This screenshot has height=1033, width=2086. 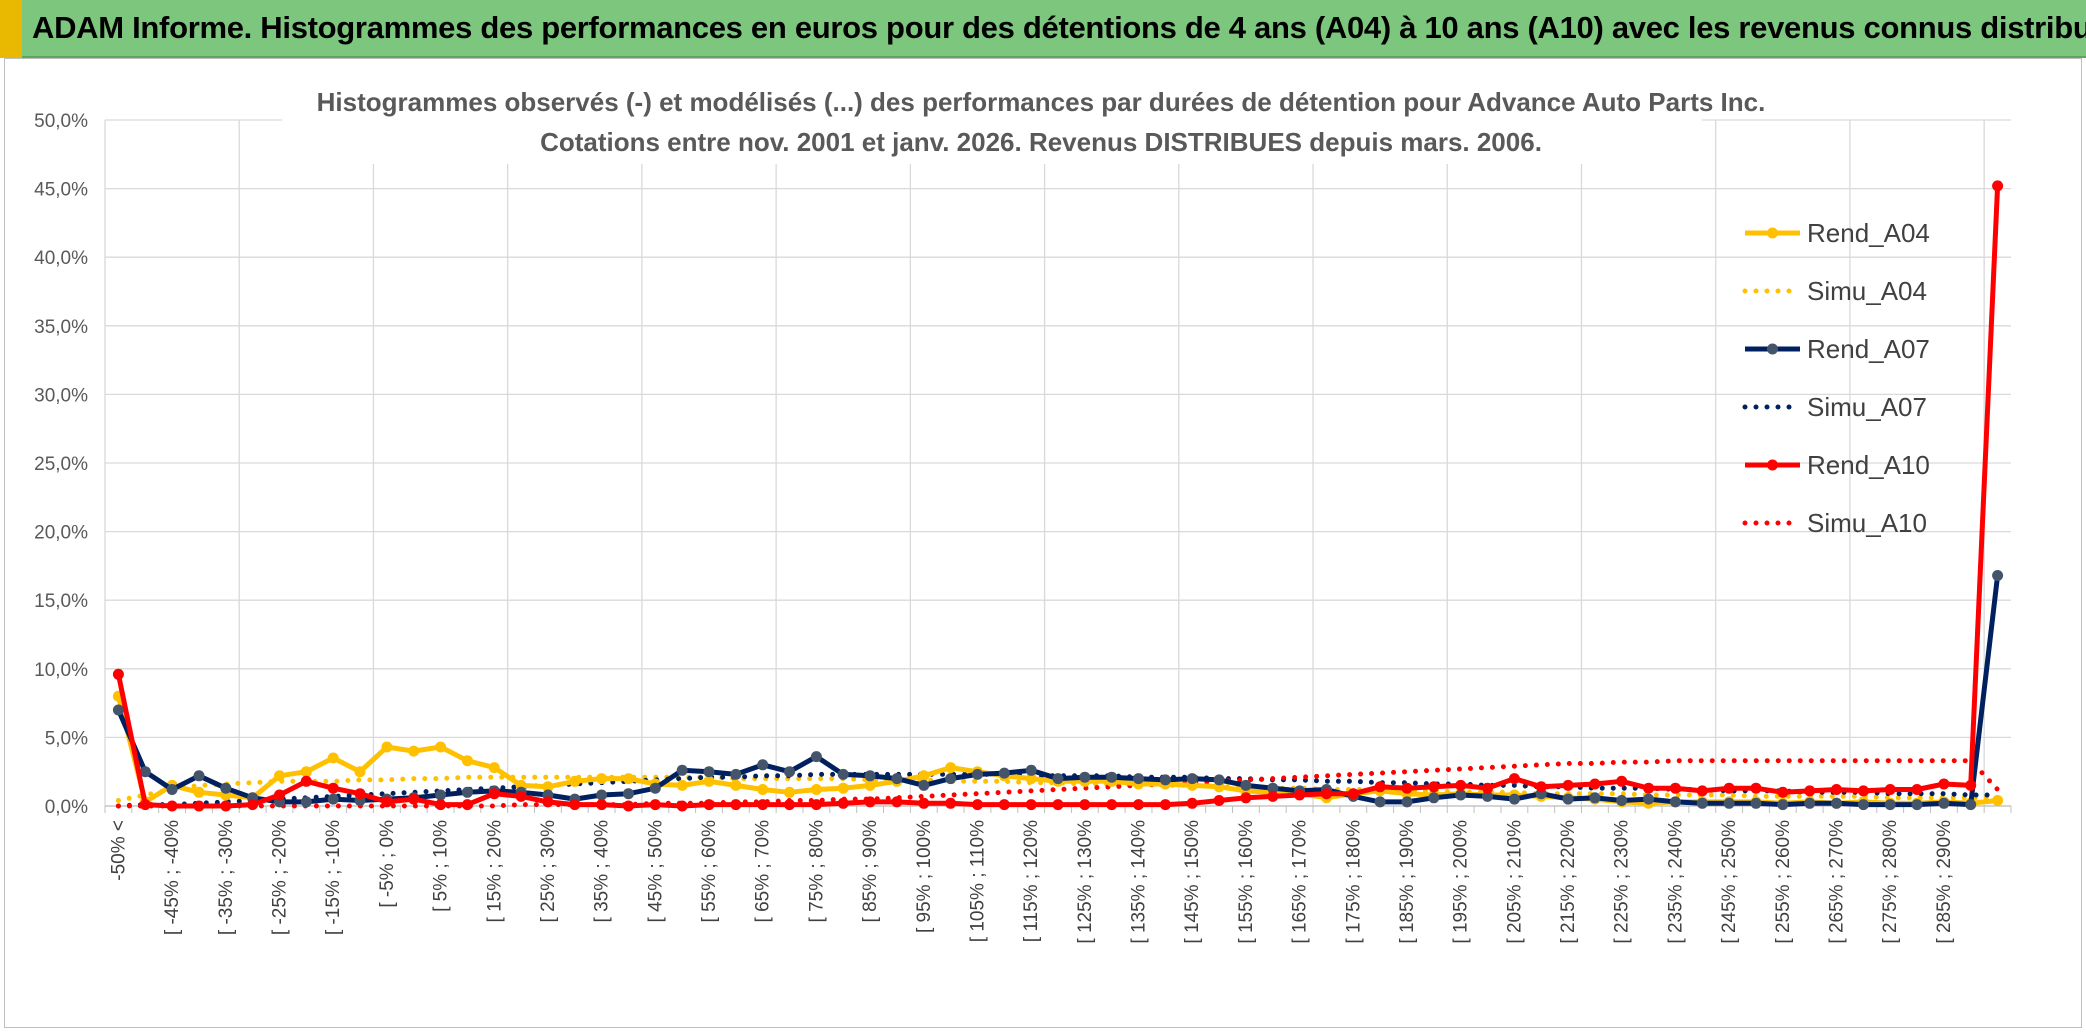 What do you see at coordinates (118, 850) in the screenshot?
I see `x-tick-label: -50% <` at bounding box center [118, 850].